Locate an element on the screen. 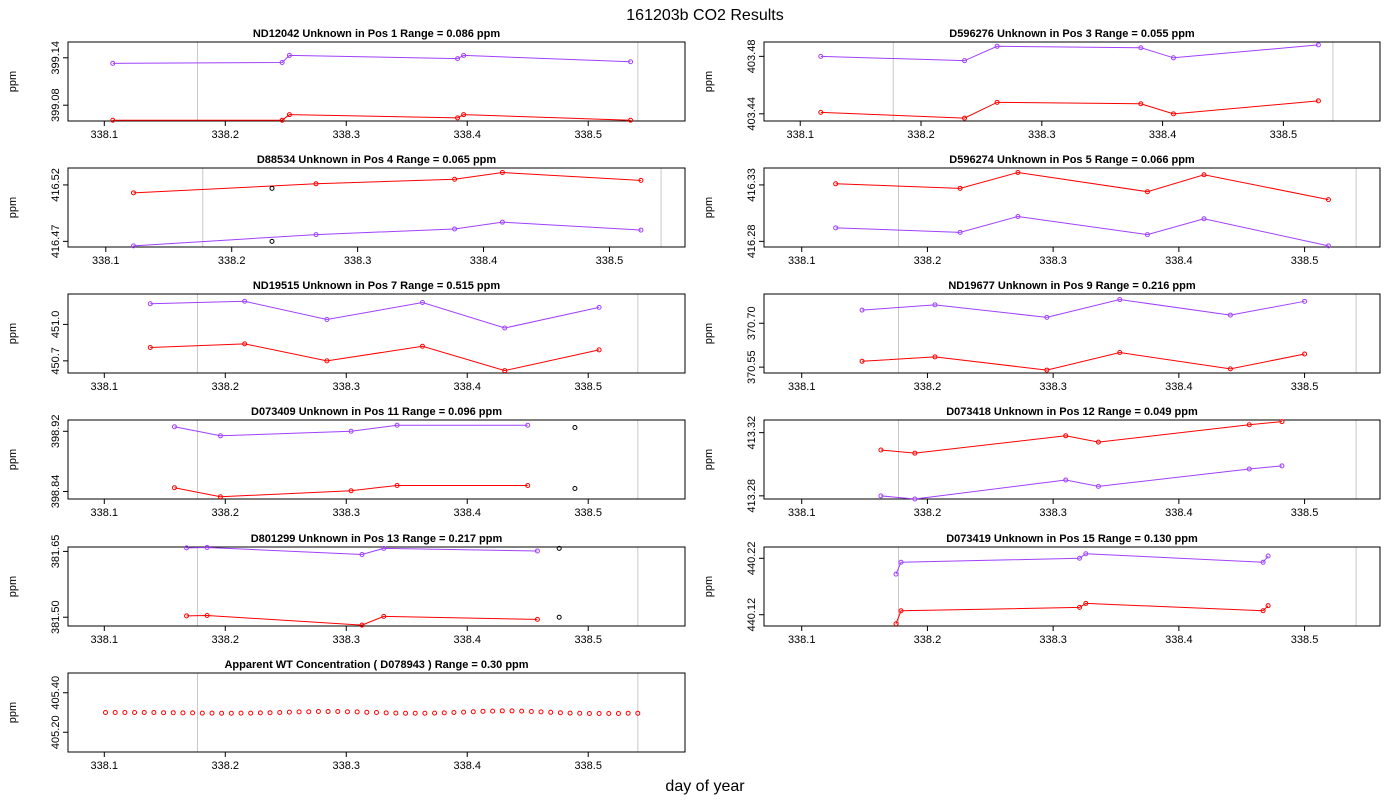 The height and width of the screenshot is (800, 1400). y-tick-label: 413.28 is located at coordinates (752, 496).